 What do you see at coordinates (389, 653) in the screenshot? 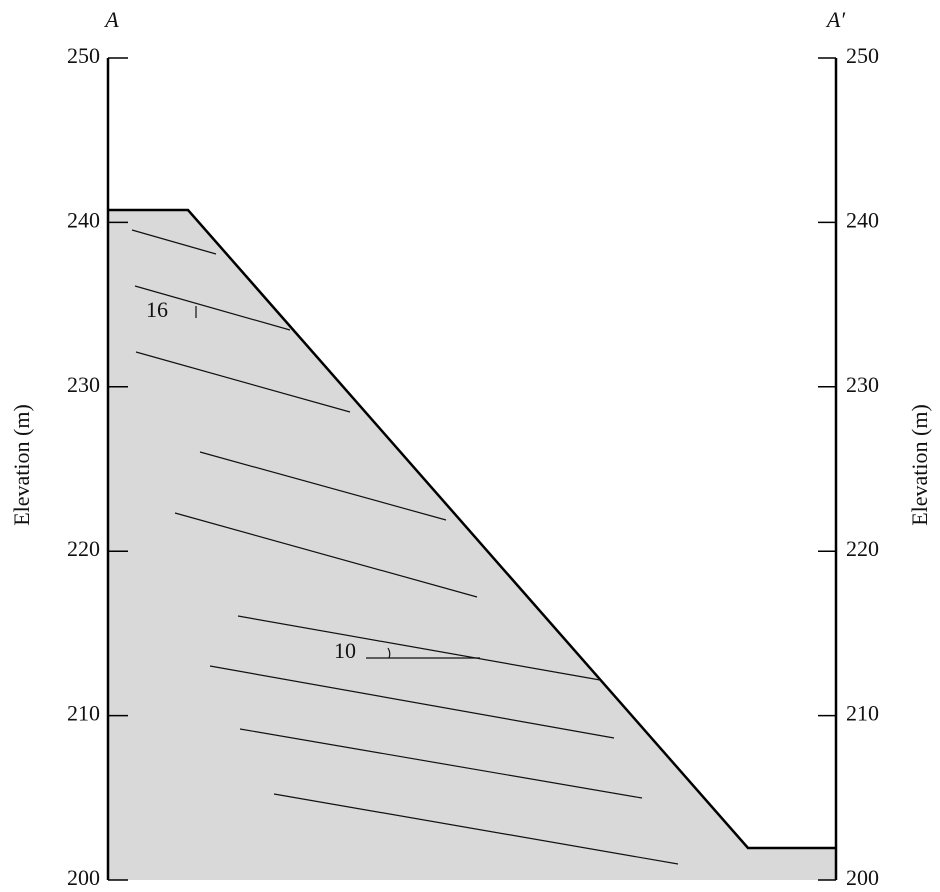
I see `dip-arc` at bounding box center [389, 653].